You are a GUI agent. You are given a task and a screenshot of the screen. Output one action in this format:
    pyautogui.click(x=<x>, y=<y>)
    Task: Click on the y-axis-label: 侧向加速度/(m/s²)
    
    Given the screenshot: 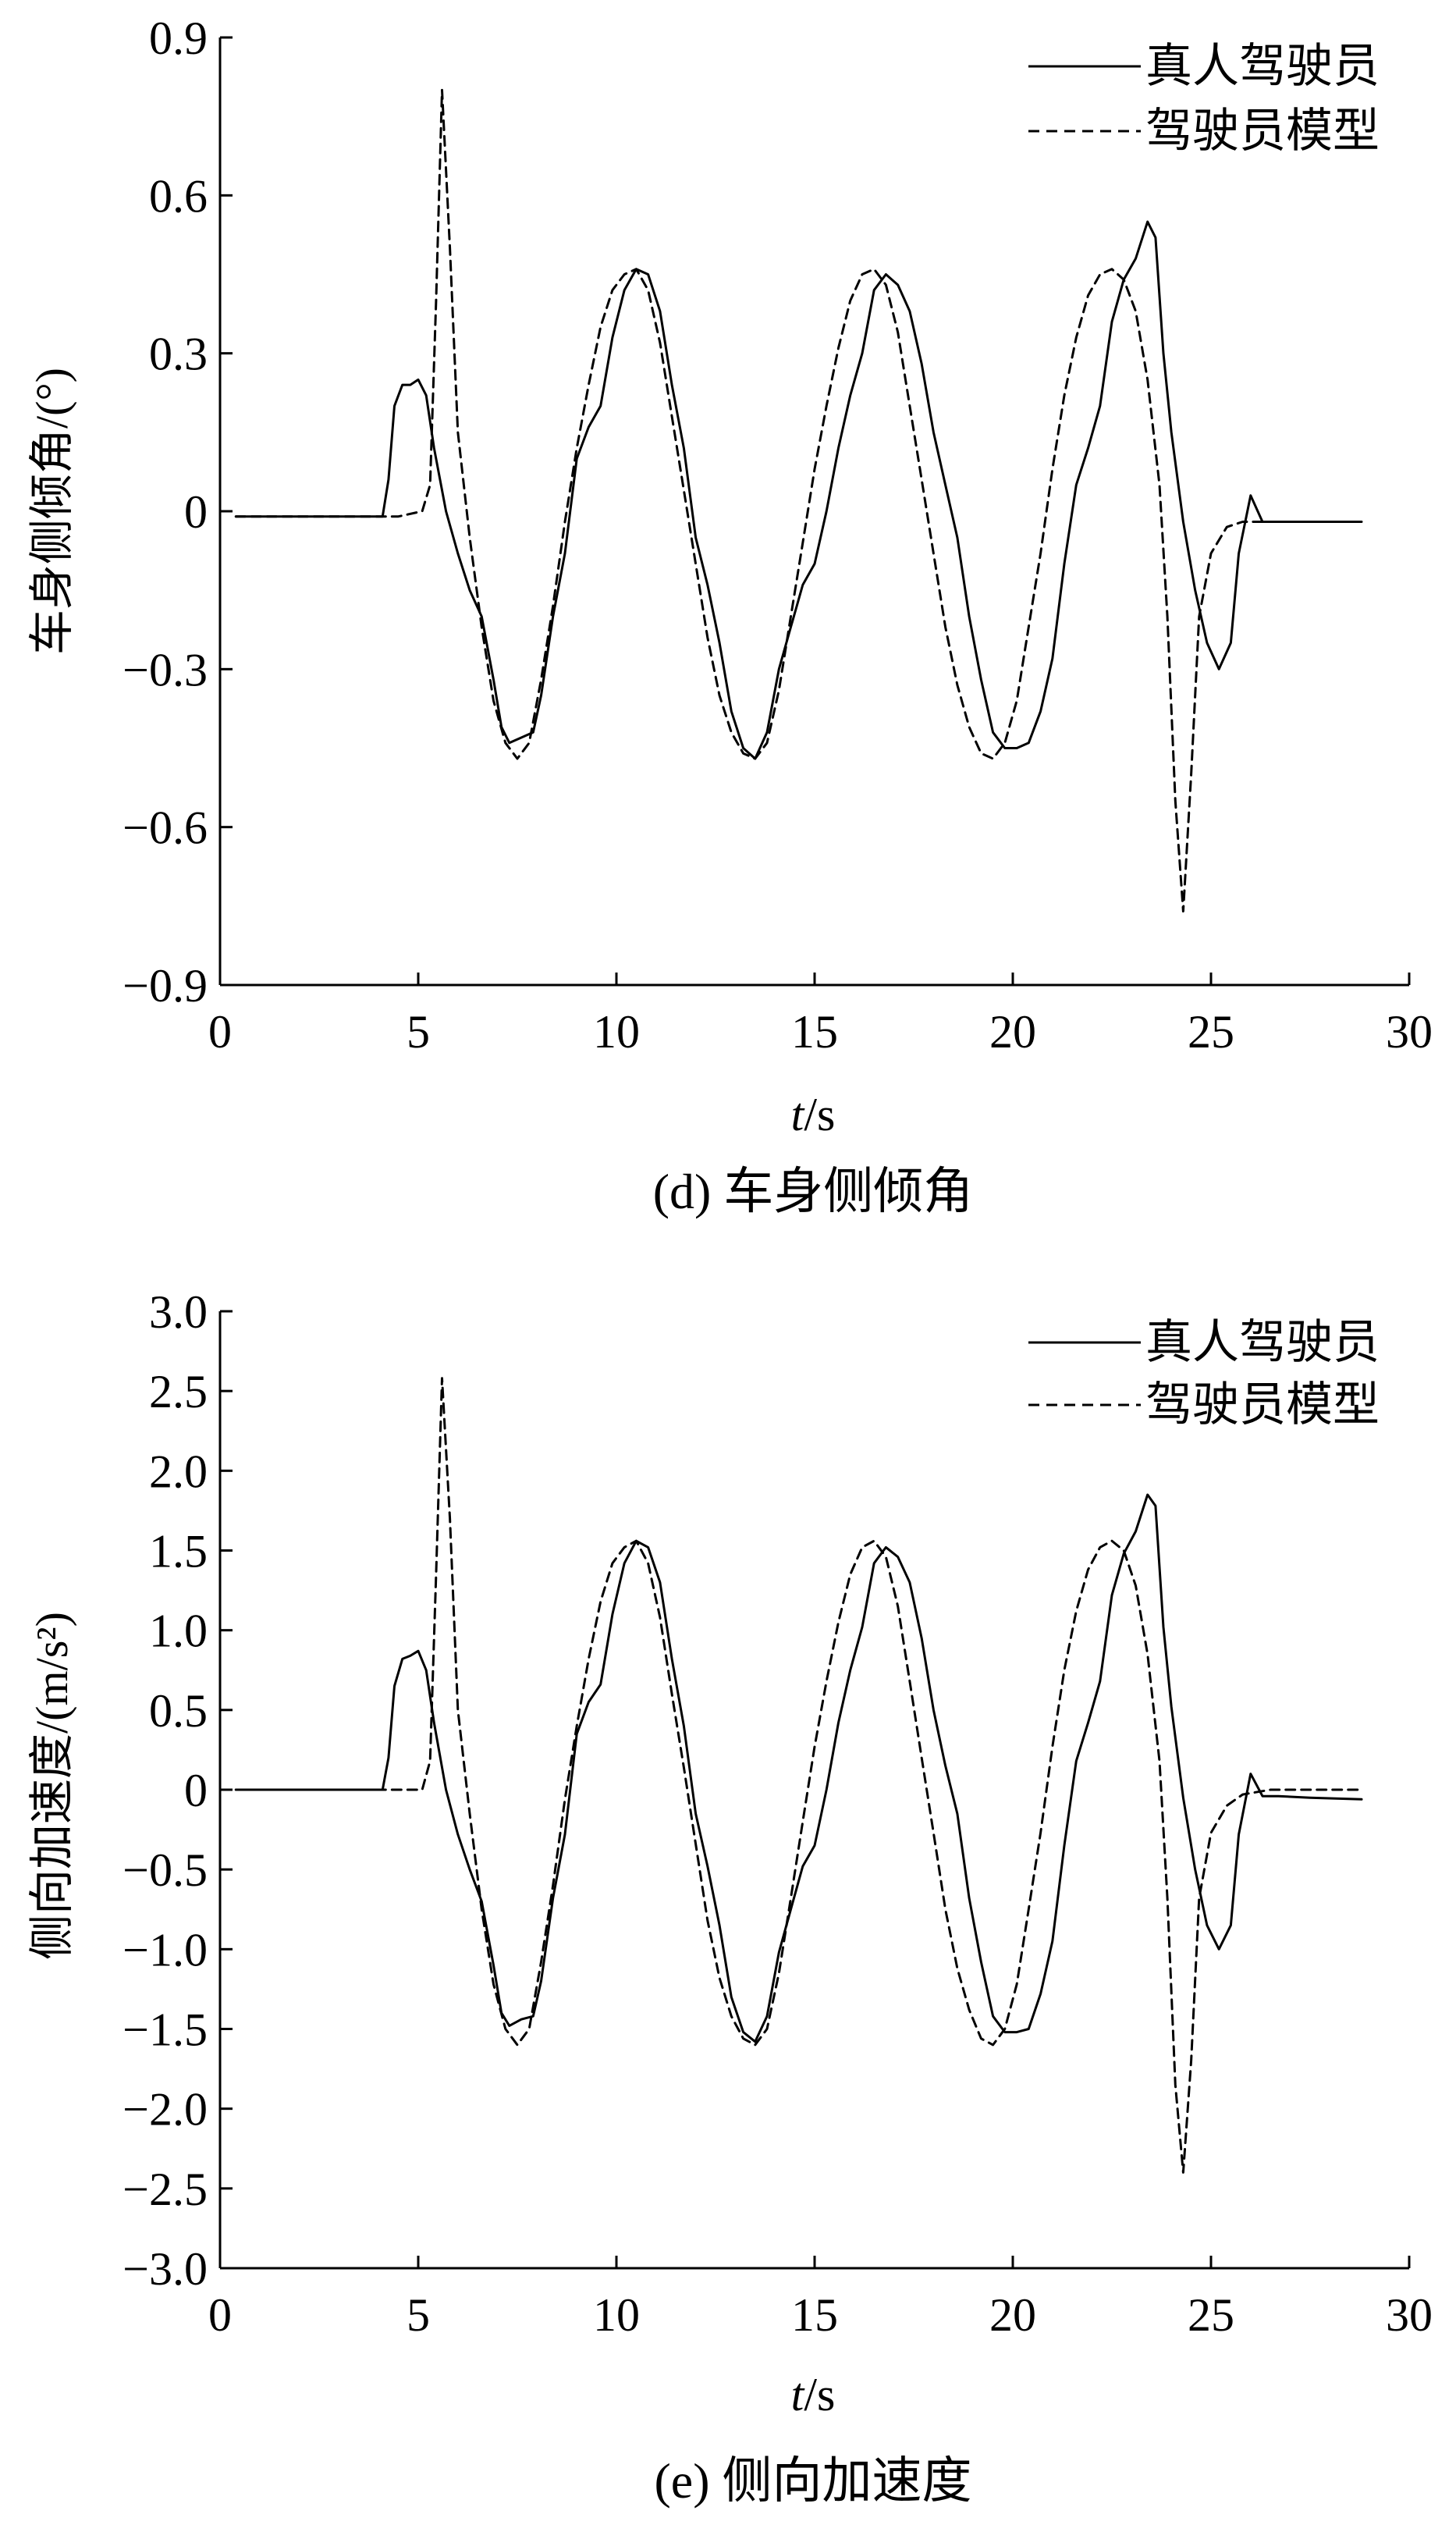 What is the action you would take?
    pyautogui.click(x=52, y=1786)
    